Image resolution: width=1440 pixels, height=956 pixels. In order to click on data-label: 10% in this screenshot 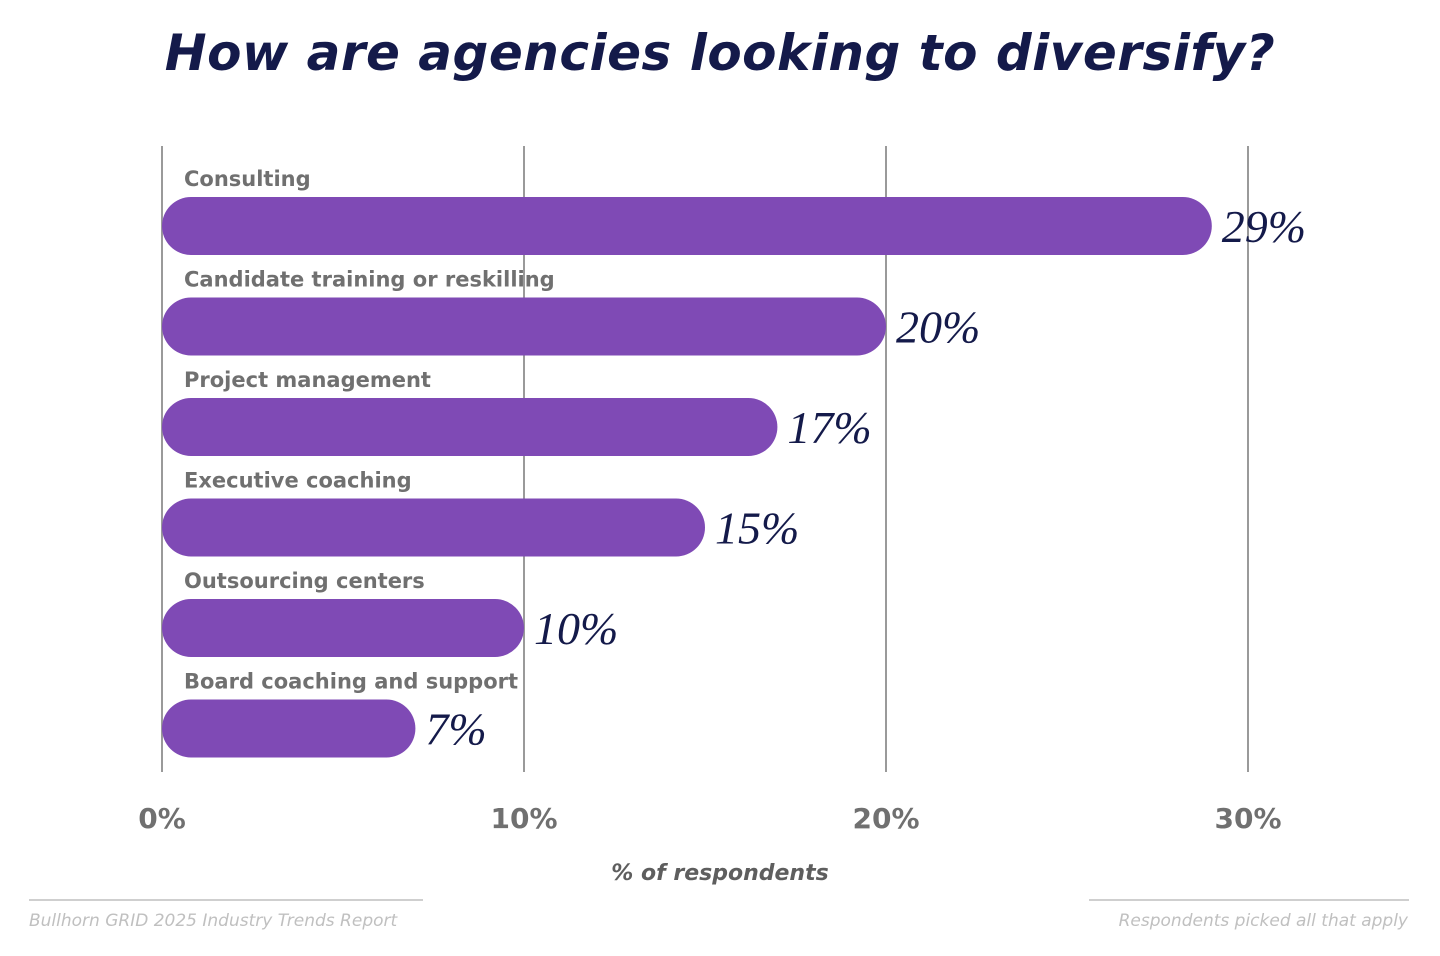, I will do `click(576, 628)`.